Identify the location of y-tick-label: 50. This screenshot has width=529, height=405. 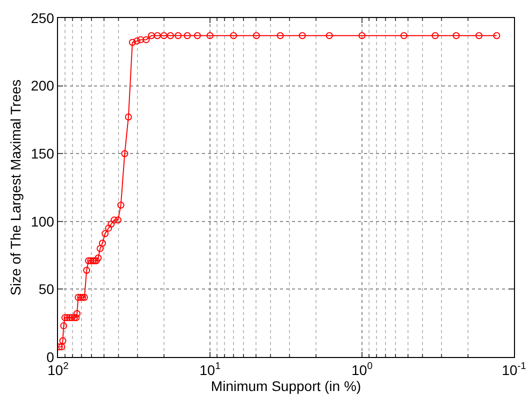
(46, 289).